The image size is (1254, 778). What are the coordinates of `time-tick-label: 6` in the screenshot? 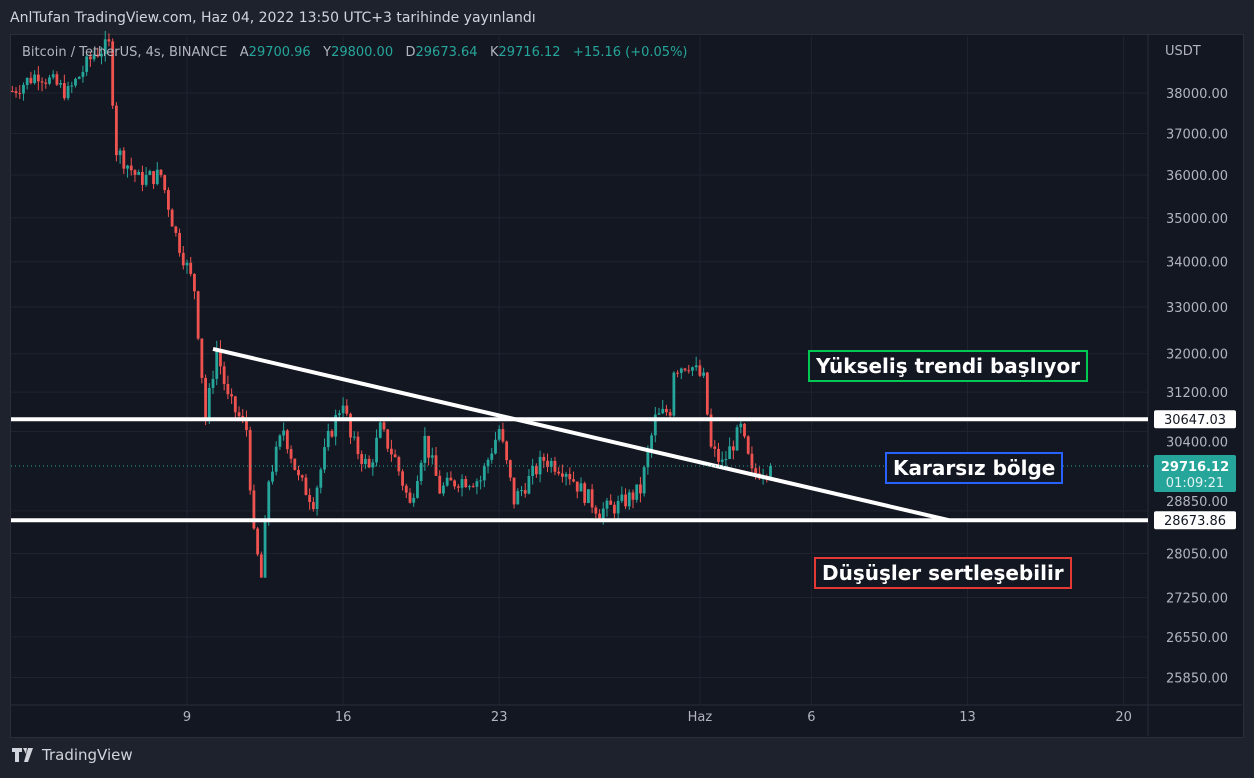 It's located at (811, 717).